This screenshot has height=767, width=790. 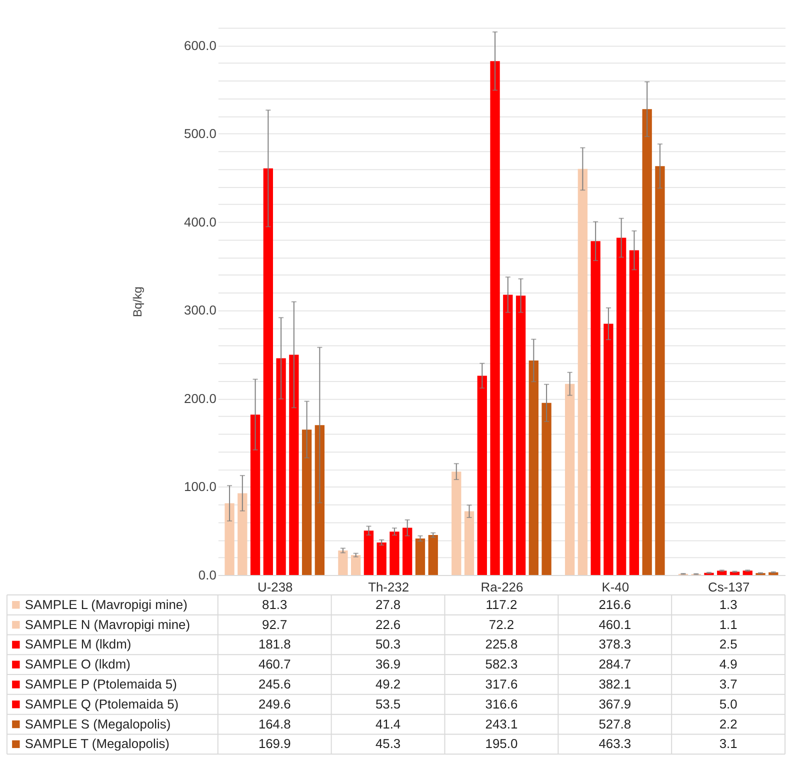 I want to click on data-label: 225.8, so click(x=501, y=644).